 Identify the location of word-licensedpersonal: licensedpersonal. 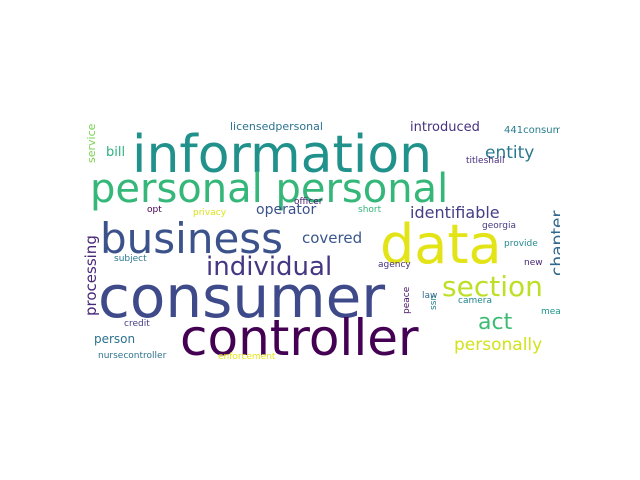
(276, 126).